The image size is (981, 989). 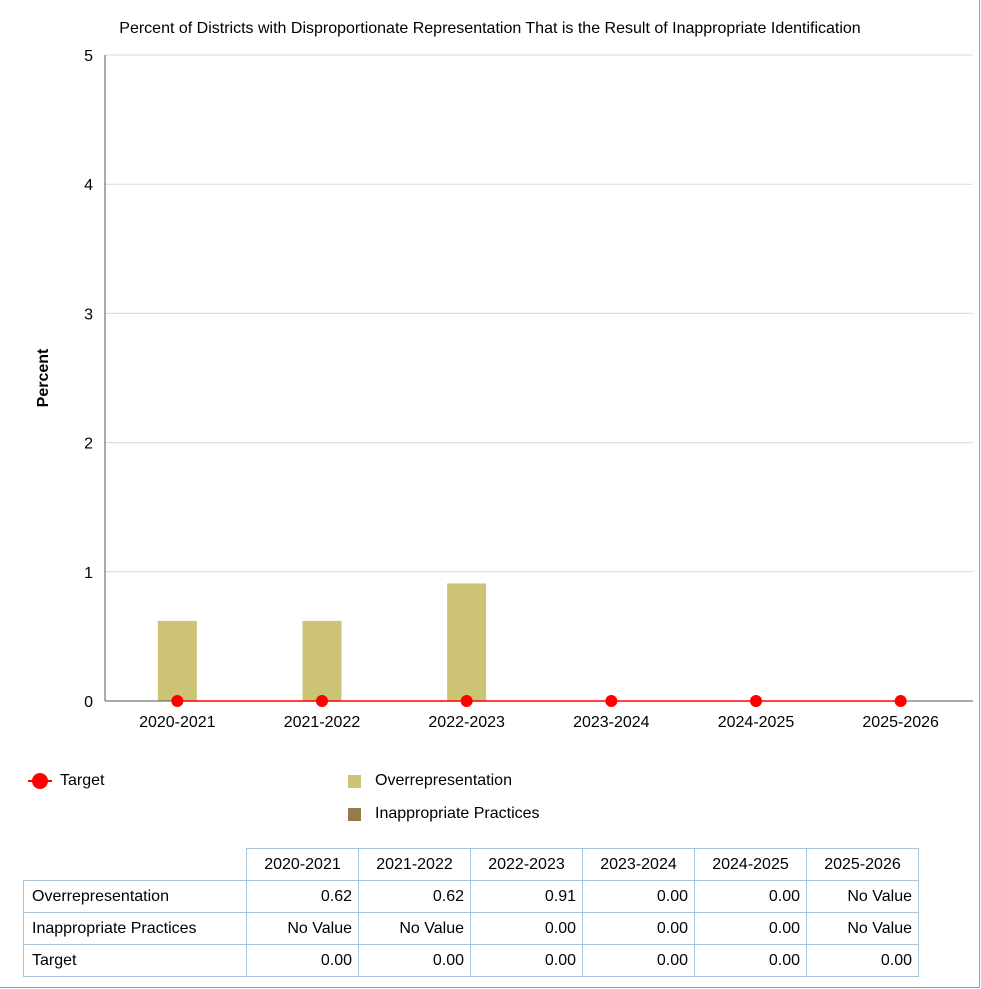 What do you see at coordinates (135, 928) in the screenshot?
I see `table-row-label: Inappropriate Practices` at bounding box center [135, 928].